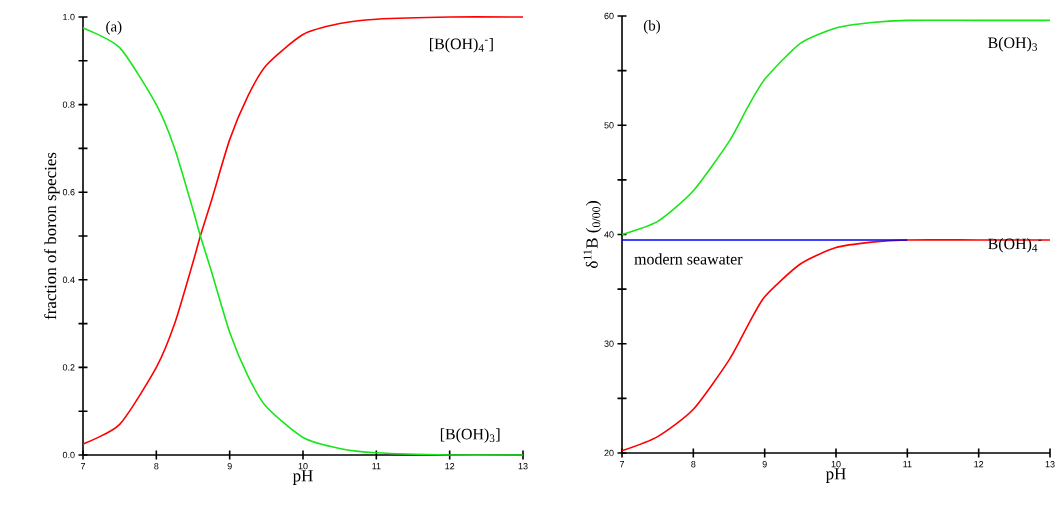 The image size is (1061, 515). What do you see at coordinates (461, 45) in the screenshot?
I see `series-label: [B(OH)$_{4}$$^{-}$]` at bounding box center [461, 45].